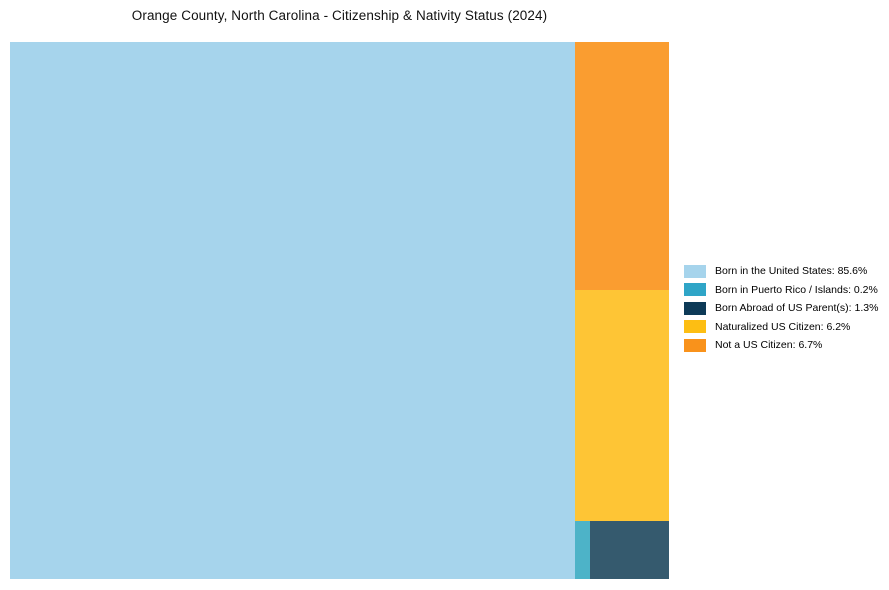  I want to click on treemap-tile-naturalized-us-citizen, so click(622, 405).